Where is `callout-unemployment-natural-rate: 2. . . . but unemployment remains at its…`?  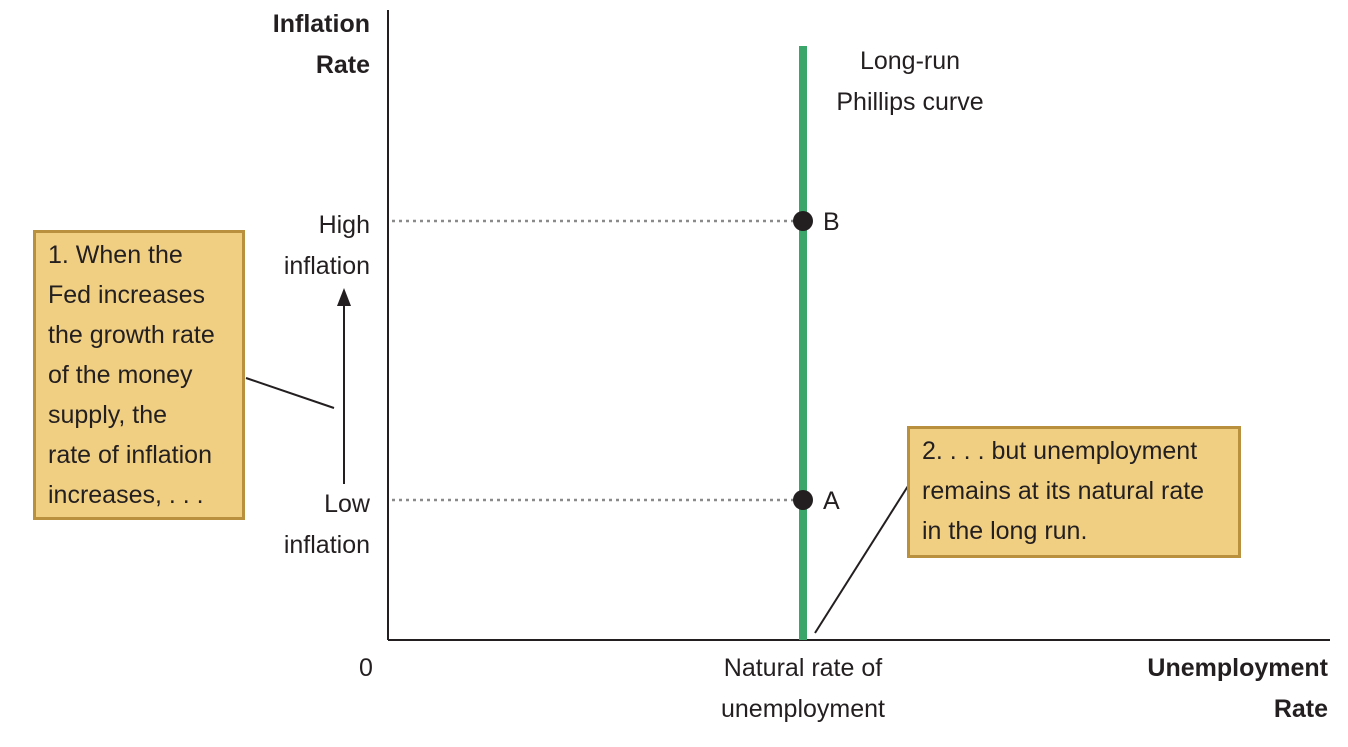
callout-unemployment-natural-rate: 2. . . . but unemployment remains at its… is located at coordinates (1074, 492).